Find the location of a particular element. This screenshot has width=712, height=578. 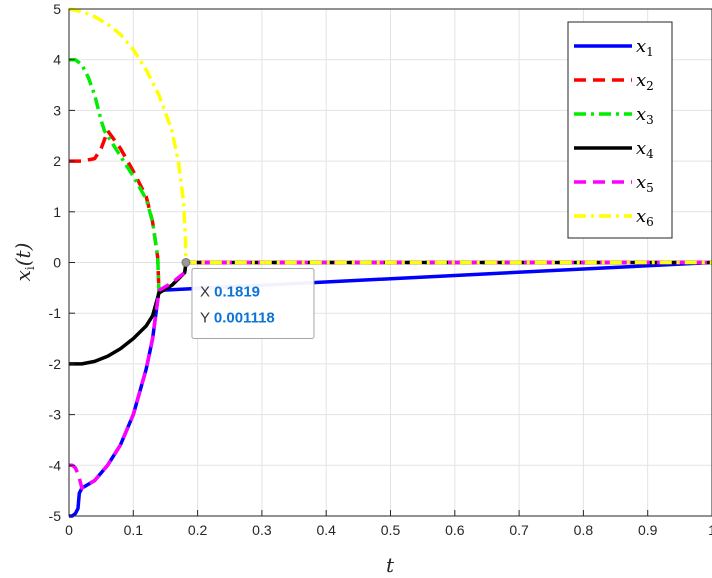

y-tick-label: 5 is located at coordinates (57, 9).